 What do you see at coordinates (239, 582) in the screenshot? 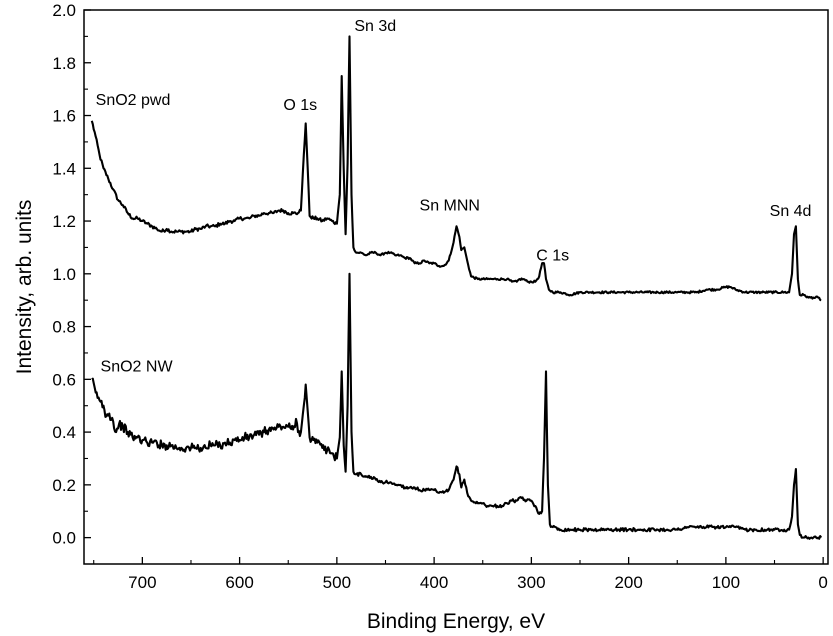
I see `x-tick-label: 600` at bounding box center [239, 582].